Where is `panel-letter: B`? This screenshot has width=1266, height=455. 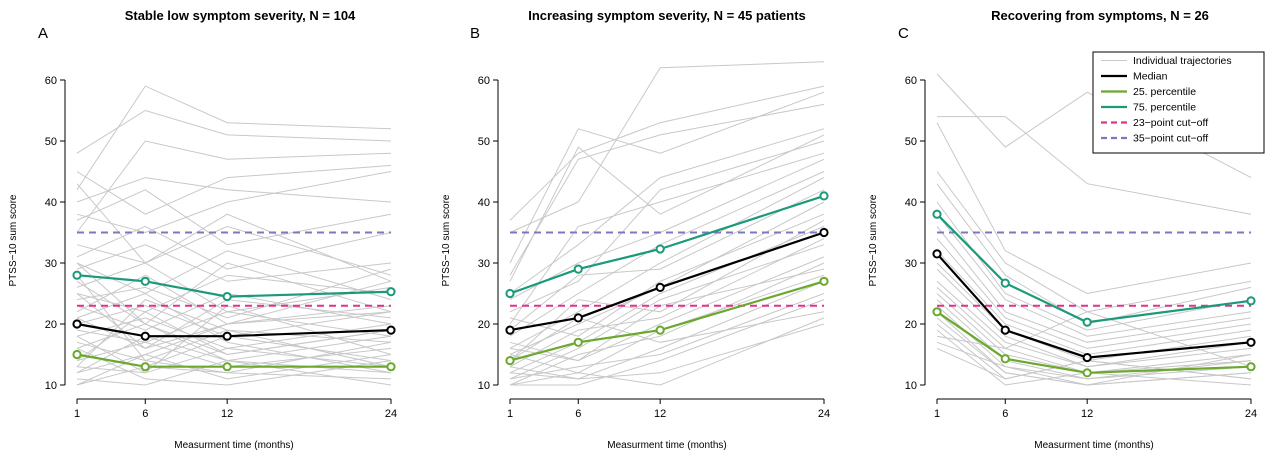
panel-letter: B is located at coordinates (475, 33).